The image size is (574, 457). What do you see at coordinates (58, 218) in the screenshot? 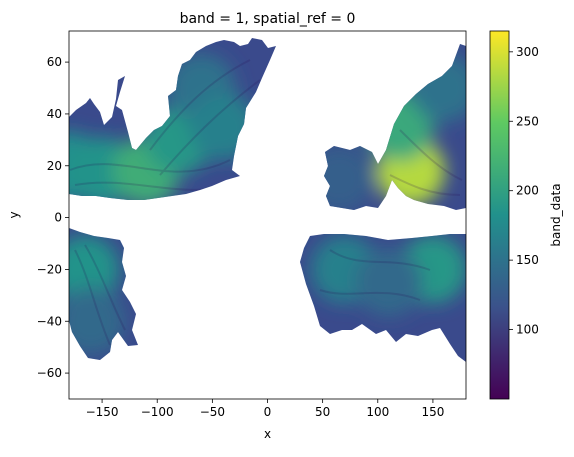
I see `y-tick-label: 0` at bounding box center [58, 218].